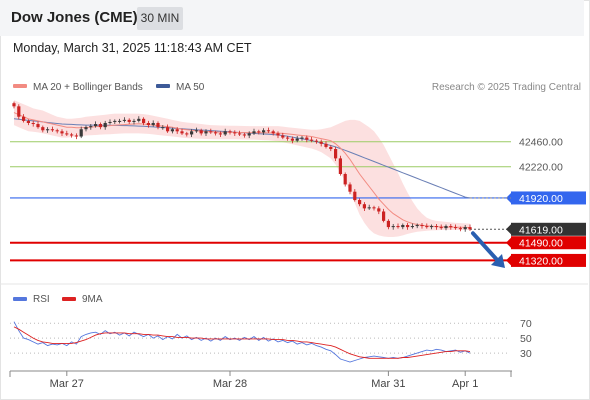 The image size is (590, 400). What do you see at coordinates (506, 87) in the screenshot?
I see `research-credit: Research © 2025 Trading Central` at bounding box center [506, 87].